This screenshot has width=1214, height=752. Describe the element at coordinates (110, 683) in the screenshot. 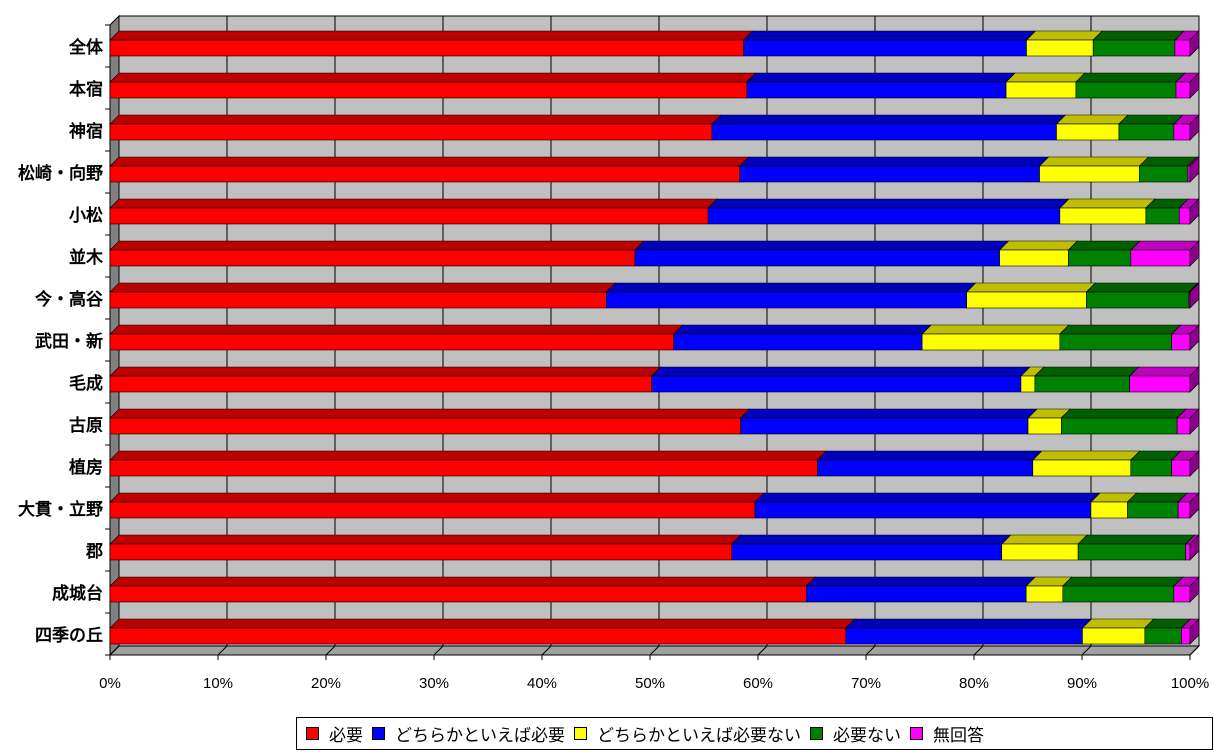

I see `x-tick-label: 0%` at that location.